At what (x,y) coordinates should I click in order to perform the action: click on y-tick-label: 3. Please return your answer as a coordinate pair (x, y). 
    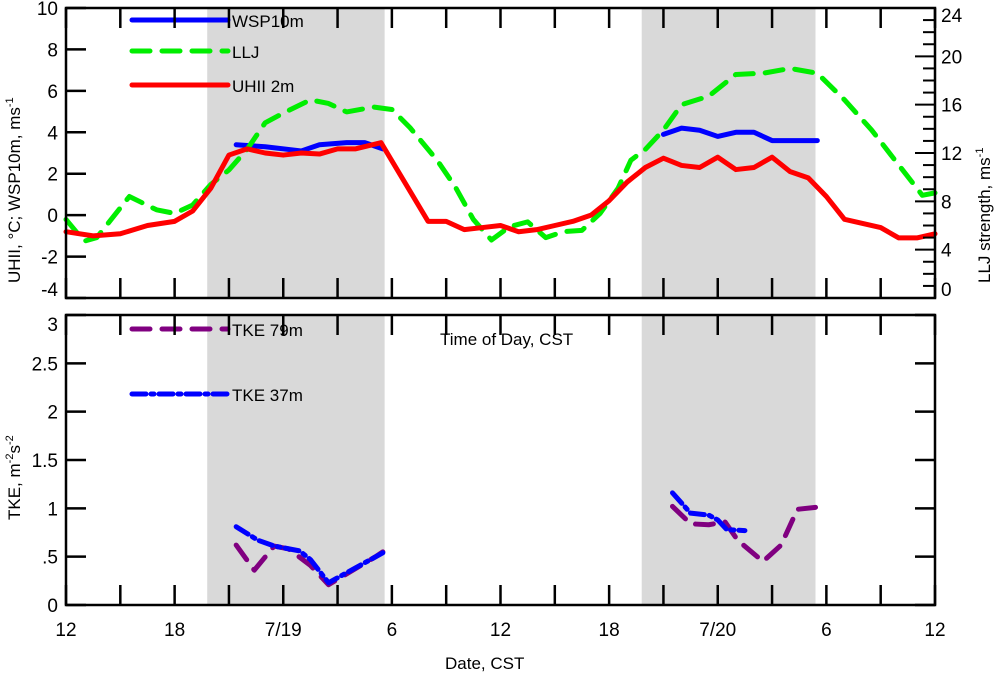
    Looking at the image, I should click on (52, 325).